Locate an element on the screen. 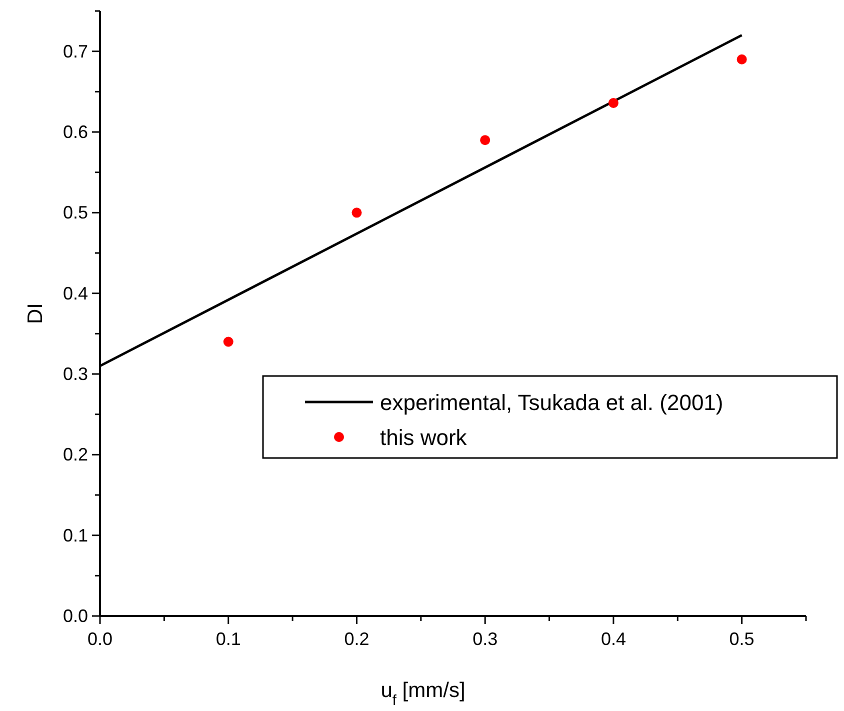 Image resolution: width=844 pixels, height=711 pixels. y-tick-label: 0.0 is located at coordinates (75, 616).